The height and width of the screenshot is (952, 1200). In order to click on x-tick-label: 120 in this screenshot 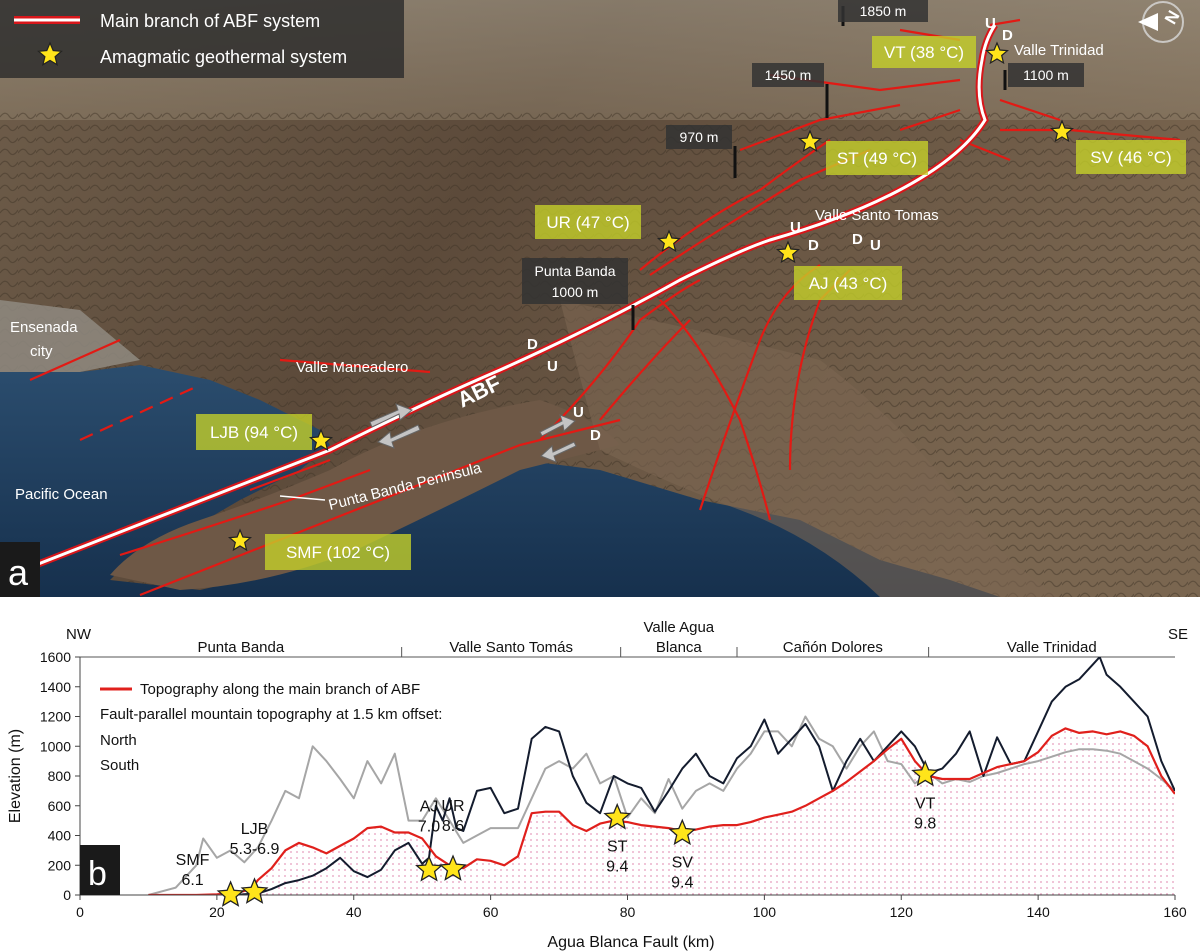, I will do `click(902, 912)`.